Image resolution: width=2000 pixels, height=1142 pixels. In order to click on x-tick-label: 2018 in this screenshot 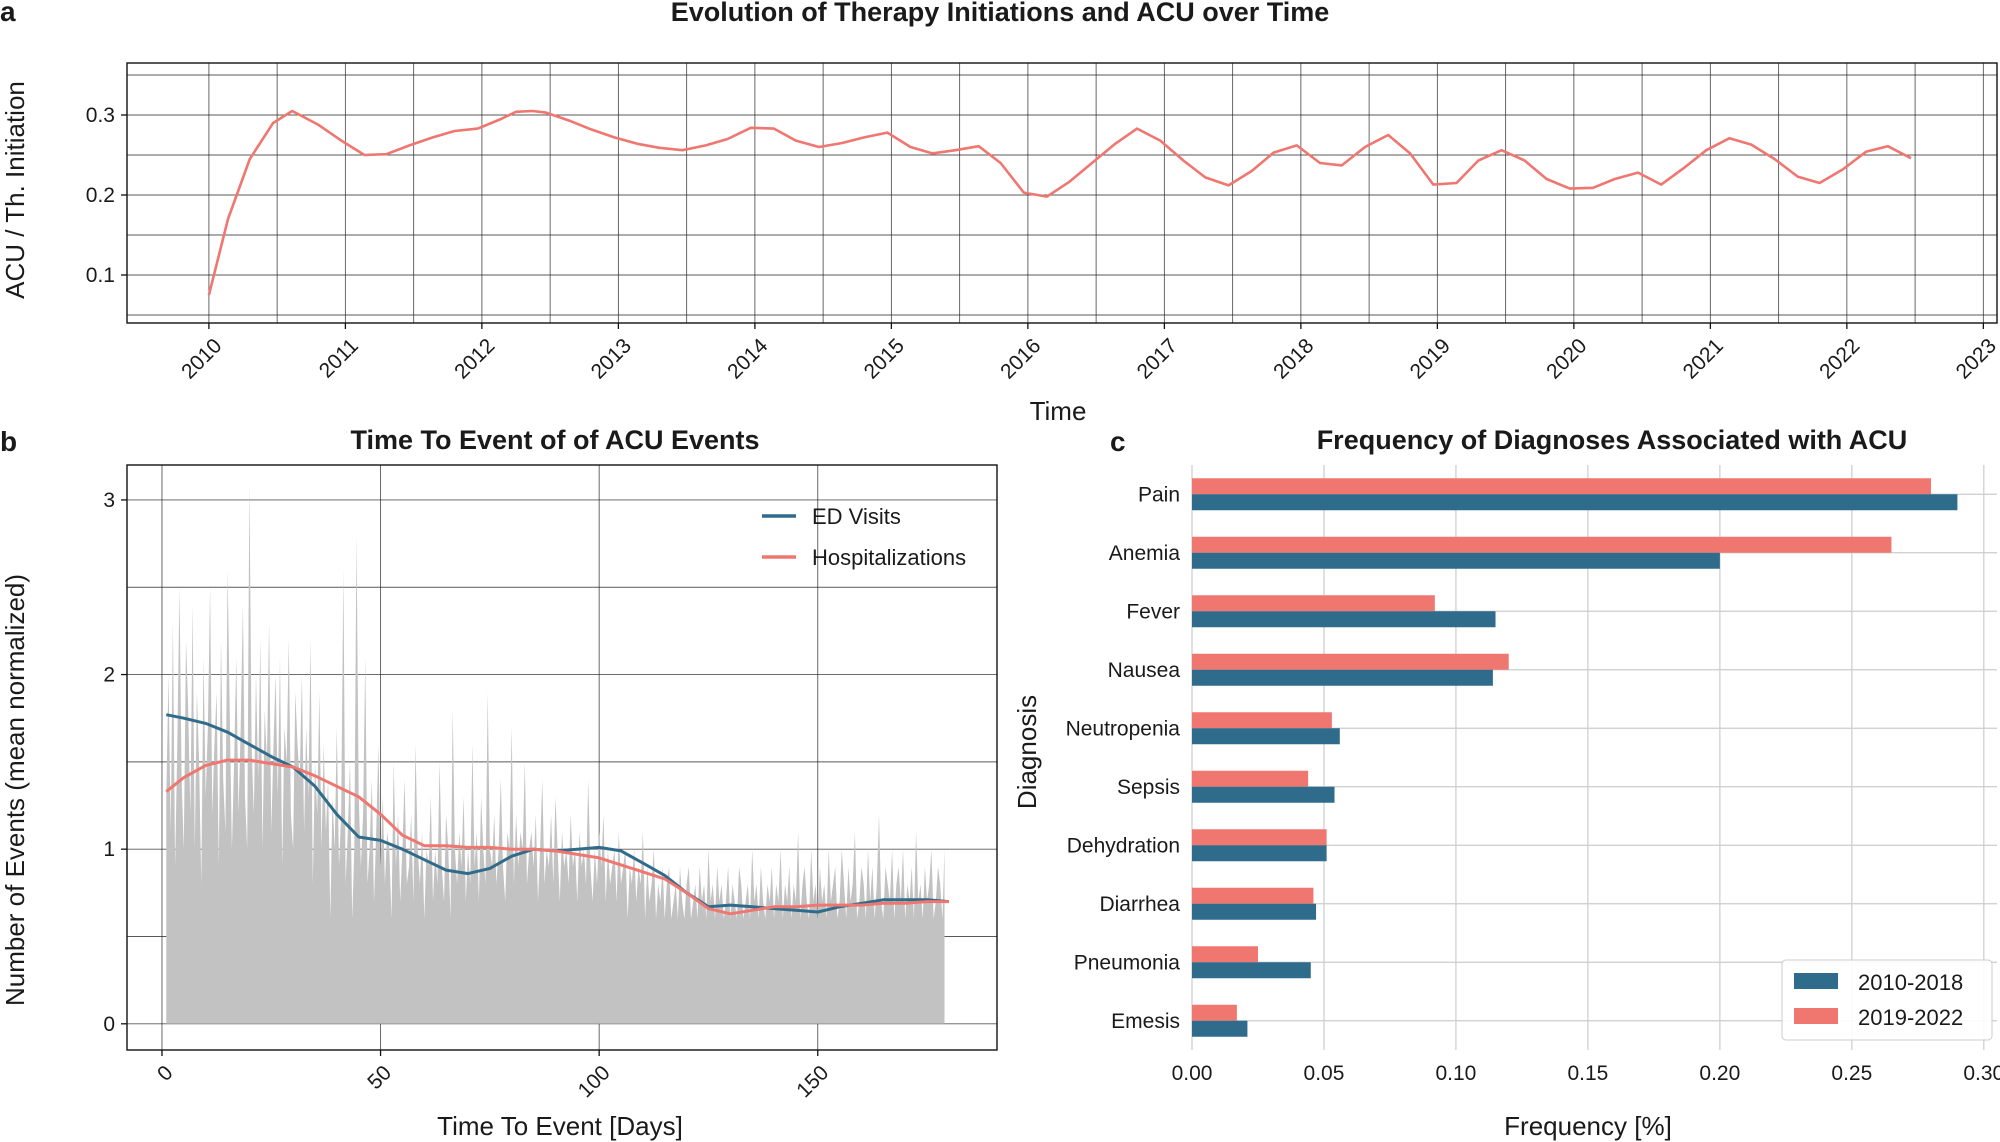, I will do `click(1293, 358)`.